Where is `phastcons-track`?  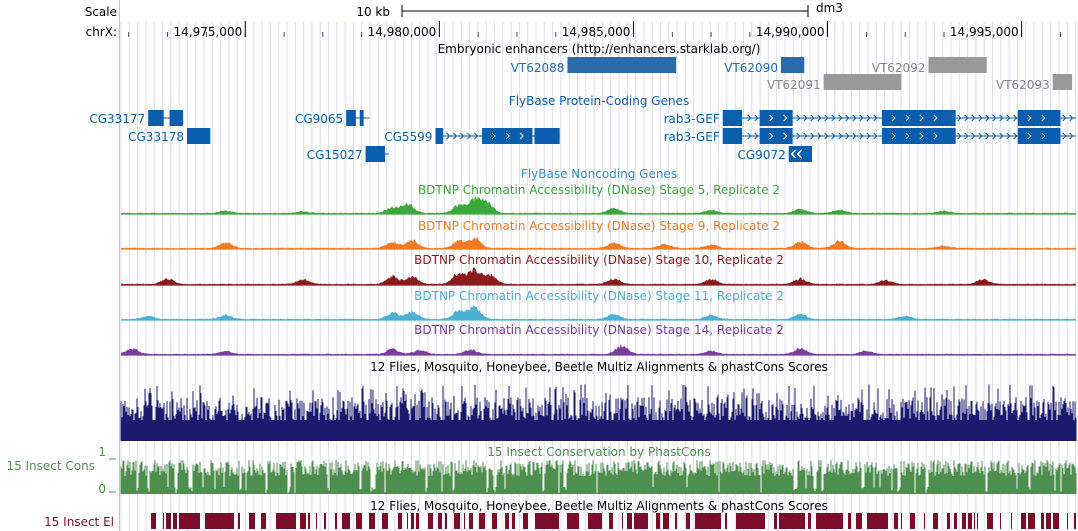 phastcons-track is located at coordinates (598, 477).